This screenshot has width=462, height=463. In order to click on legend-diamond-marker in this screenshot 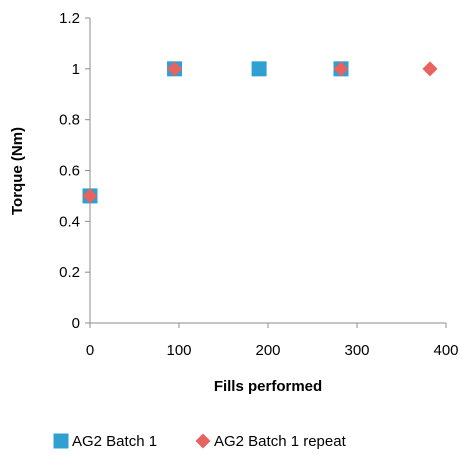, I will do `click(203, 441)`.